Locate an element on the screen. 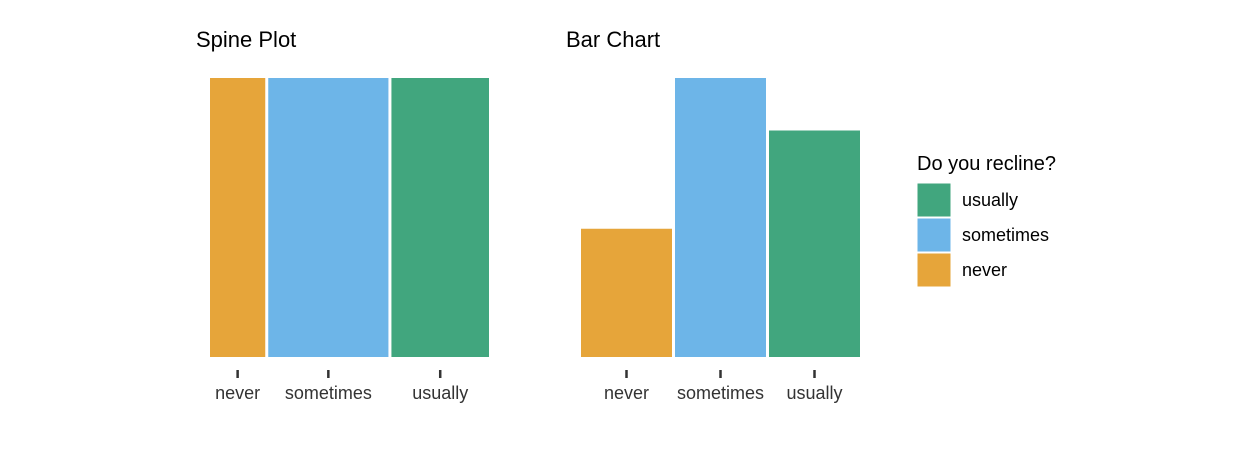 Image resolution: width=1248 pixels, height=460 pixels. bar-never is located at coordinates (626, 292).